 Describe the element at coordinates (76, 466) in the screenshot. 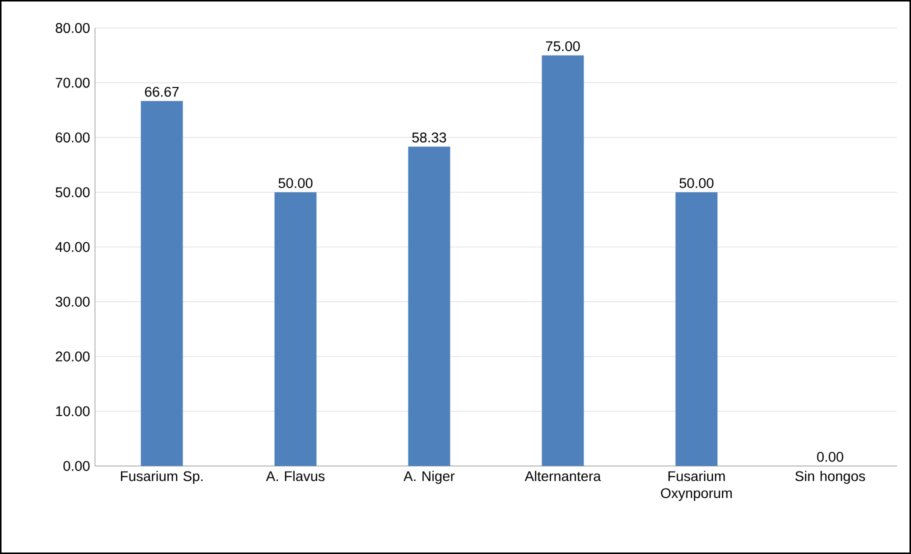

I see `y-tick-label: 0.00` at that location.